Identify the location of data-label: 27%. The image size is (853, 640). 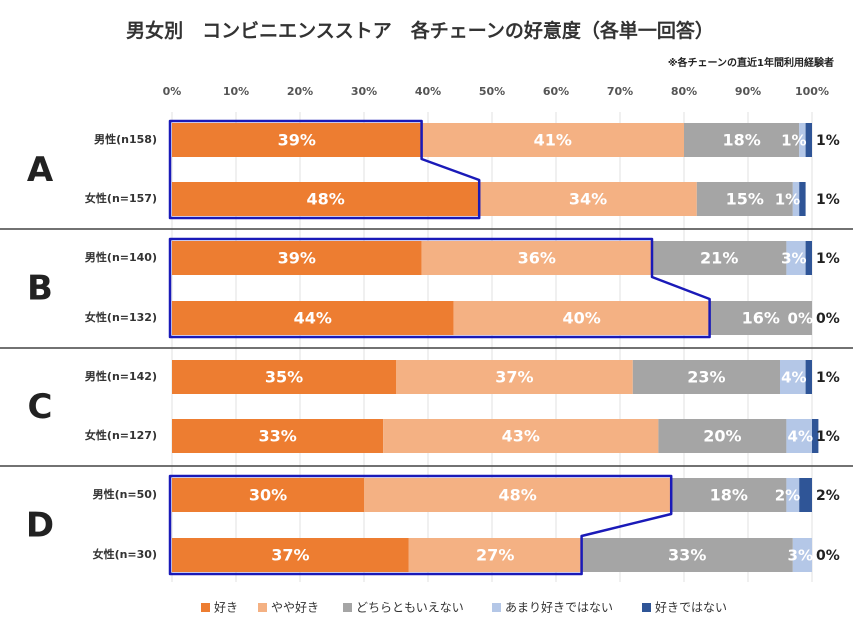
(495, 555).